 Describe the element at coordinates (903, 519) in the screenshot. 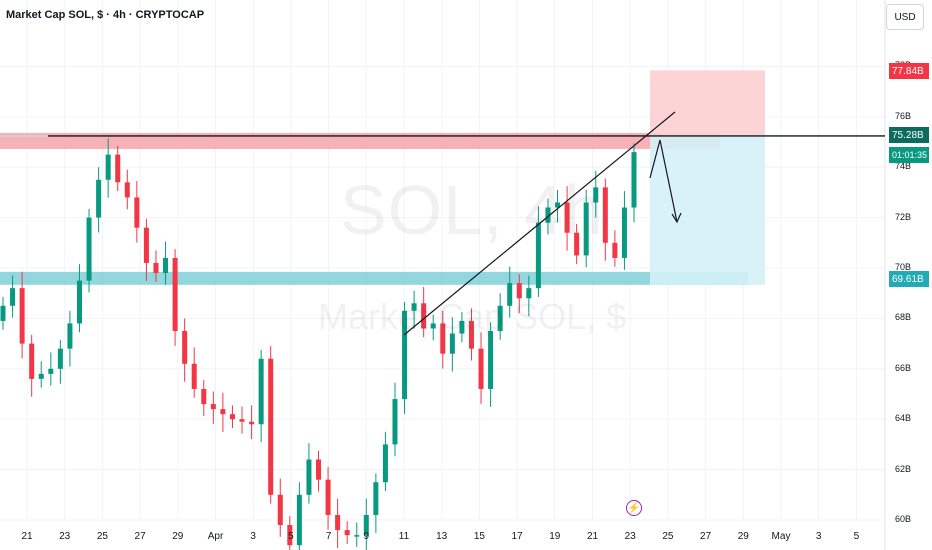

I see `price-tick-label: 60B` at that location.